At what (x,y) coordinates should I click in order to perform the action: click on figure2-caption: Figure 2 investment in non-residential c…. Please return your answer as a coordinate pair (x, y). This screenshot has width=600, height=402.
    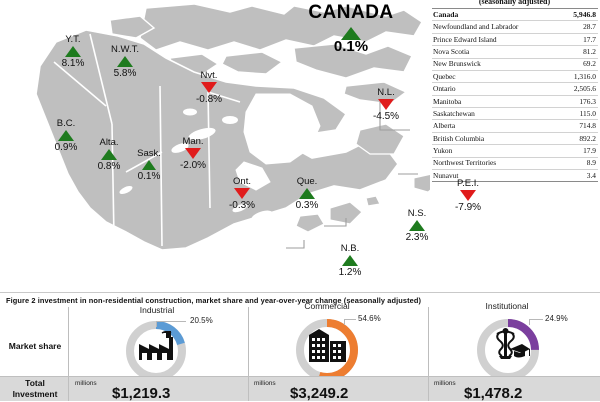
    Looking at the image, I should click on (214, 300).